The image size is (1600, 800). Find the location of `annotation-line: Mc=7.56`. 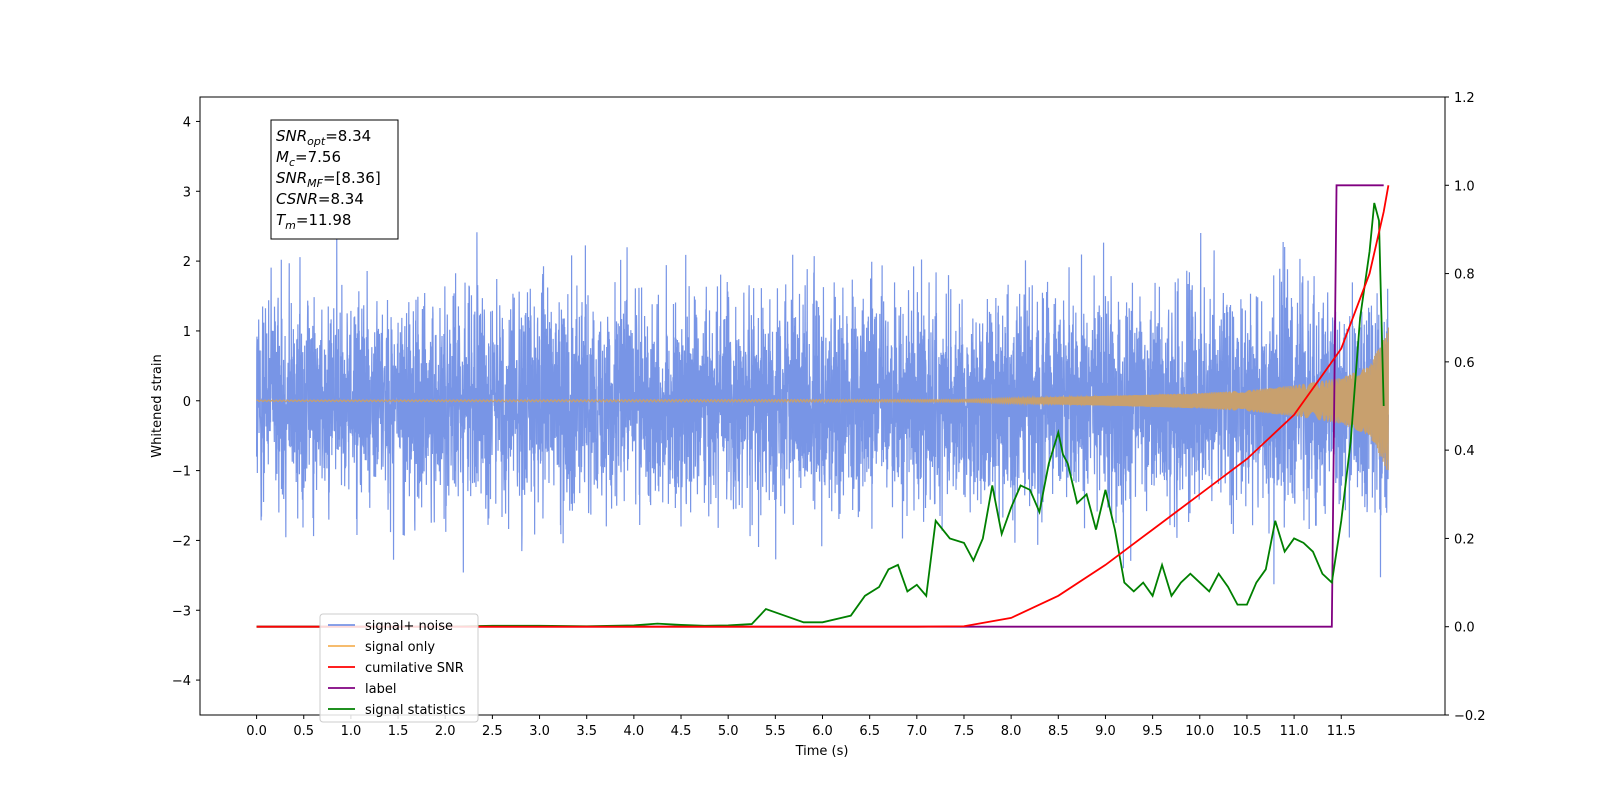

annotation-line: Mc=7.56 is located at coordinates (308, 158).